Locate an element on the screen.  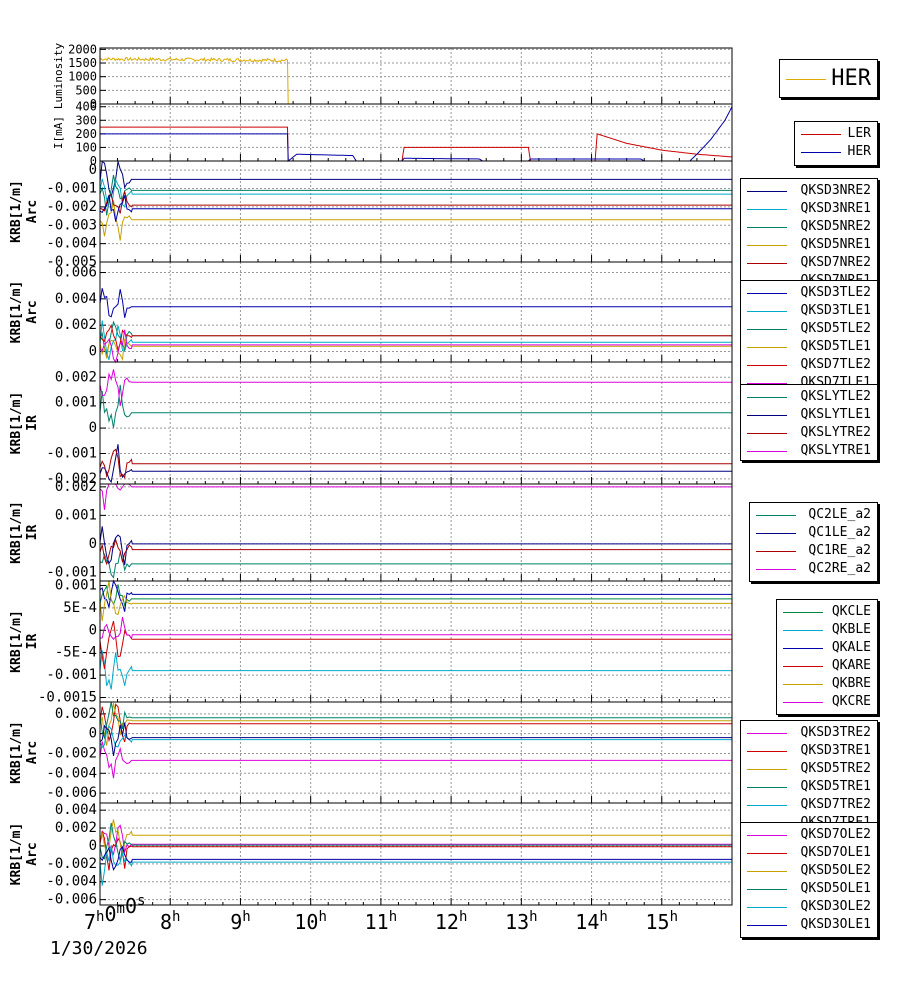
y-axis-label: I[mA] is located at coordinates (58, 132).